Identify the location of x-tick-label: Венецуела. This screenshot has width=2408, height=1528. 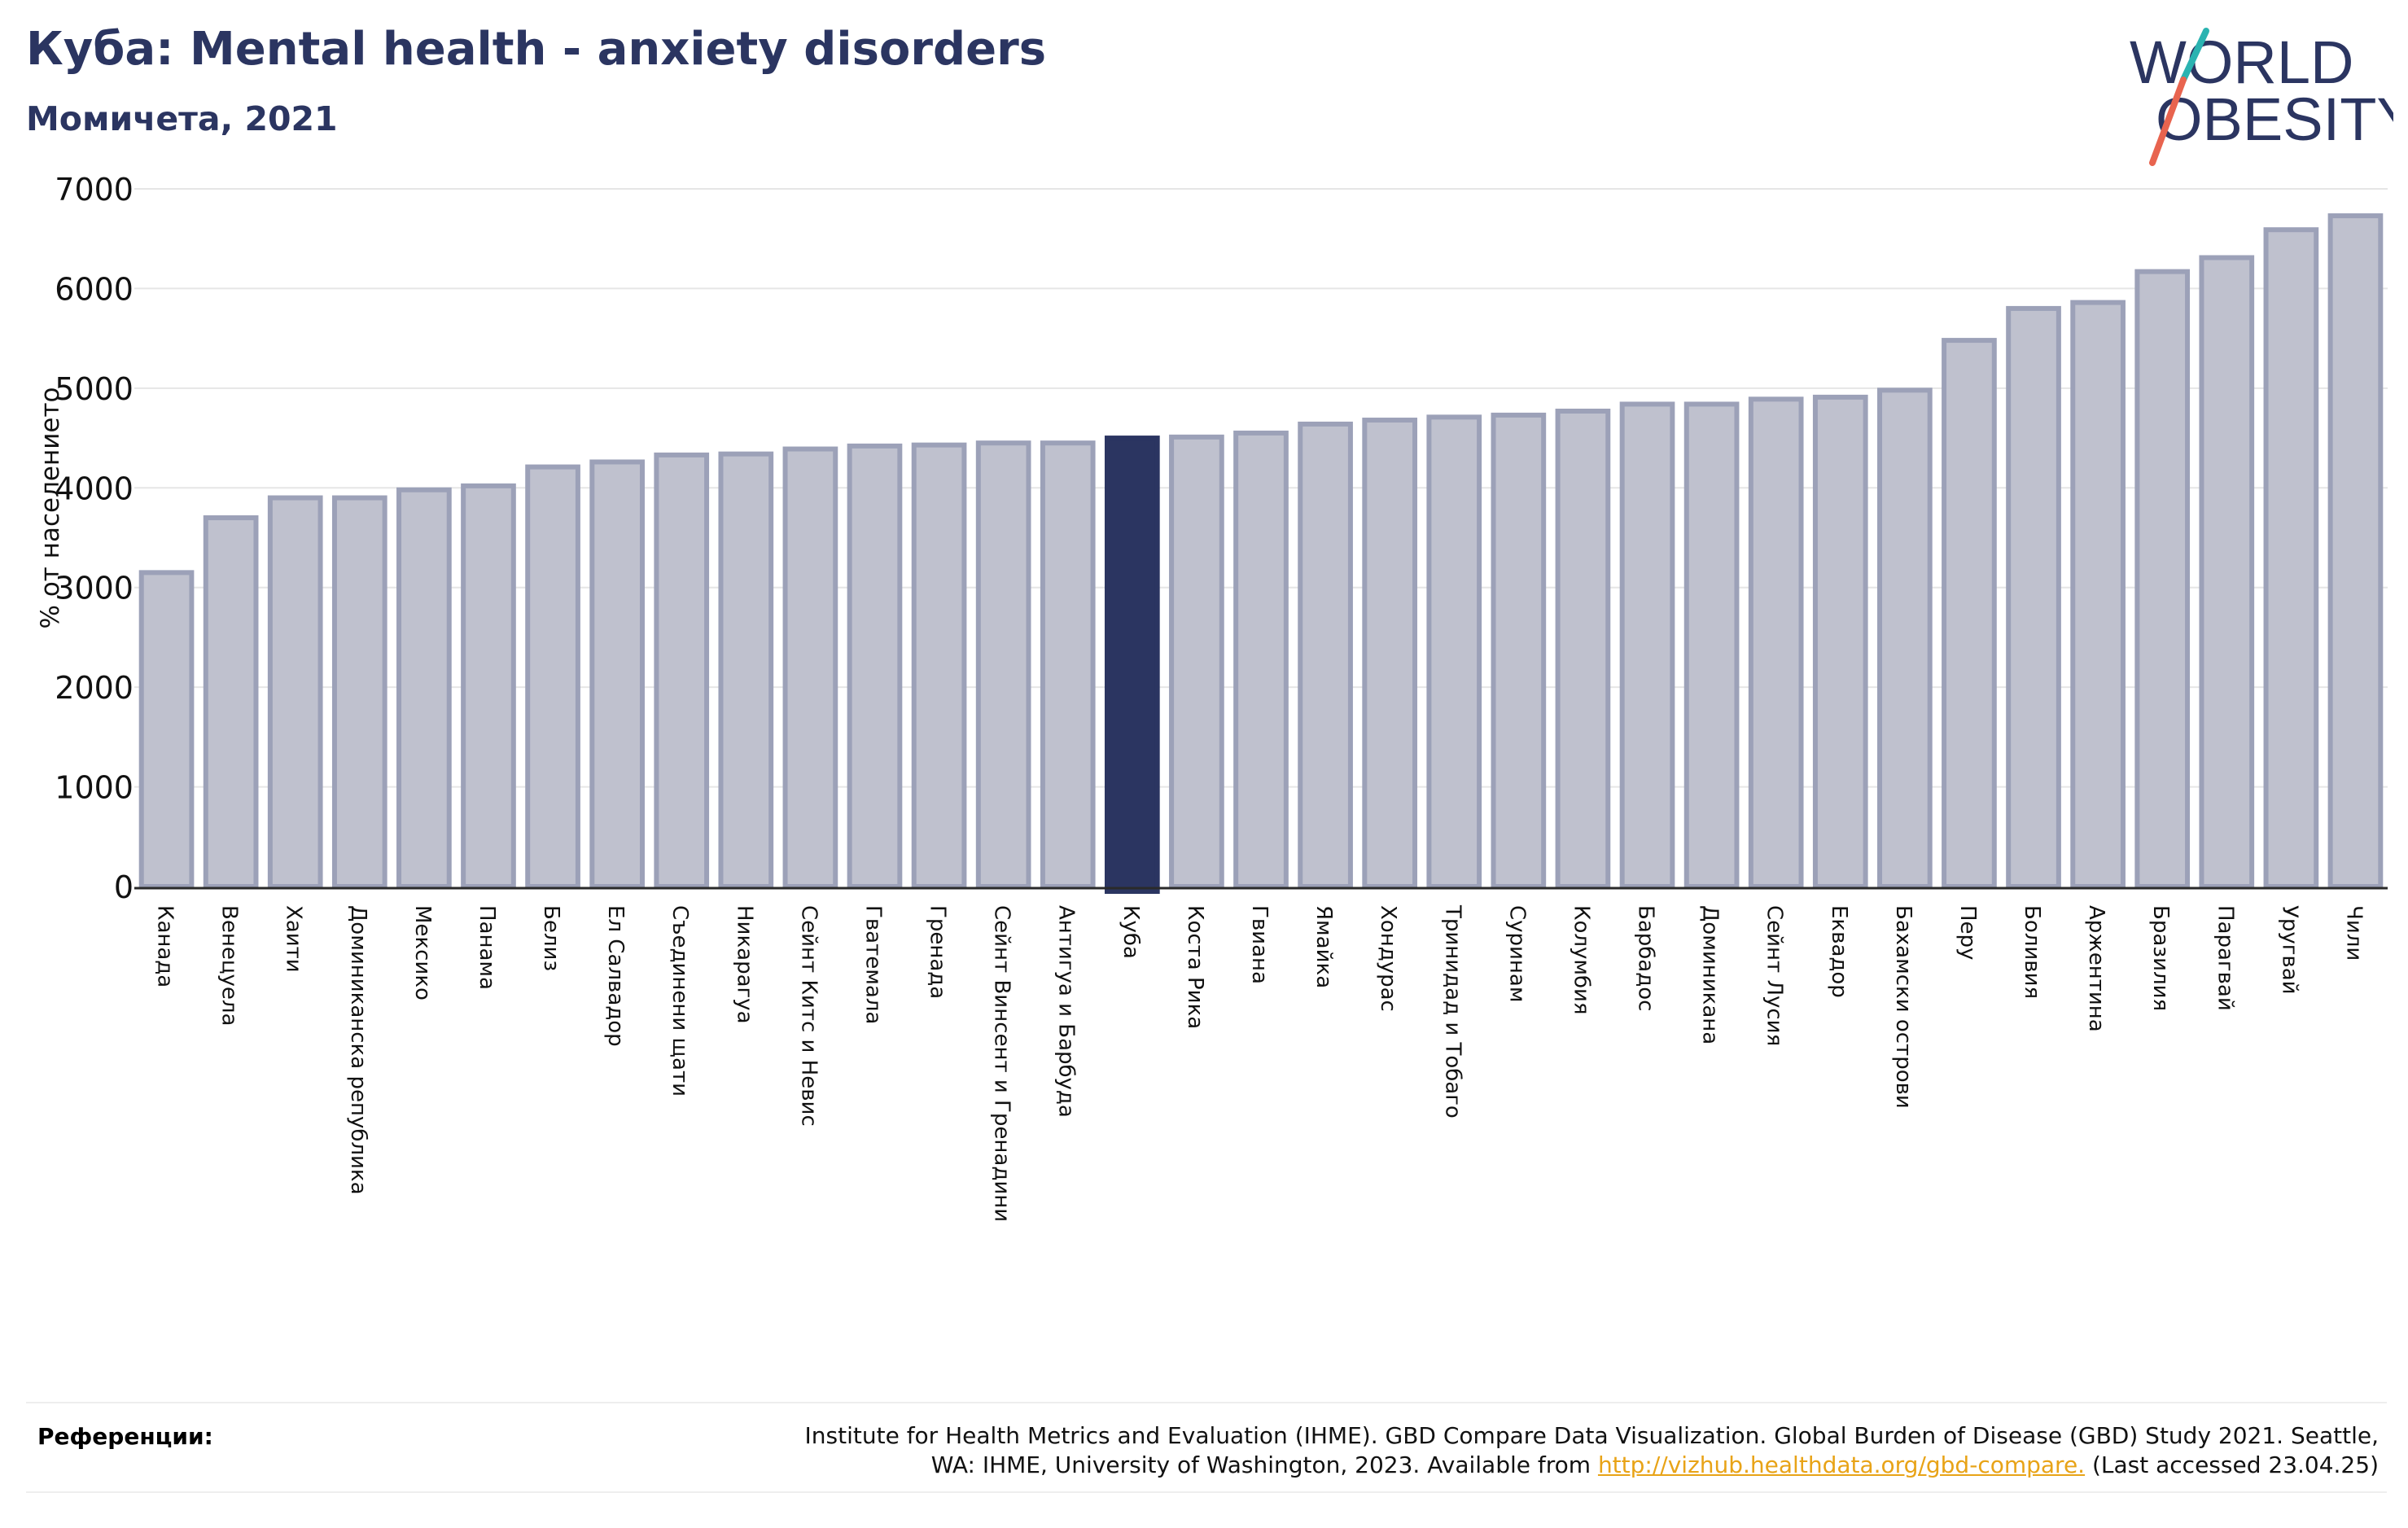
(229, 966).